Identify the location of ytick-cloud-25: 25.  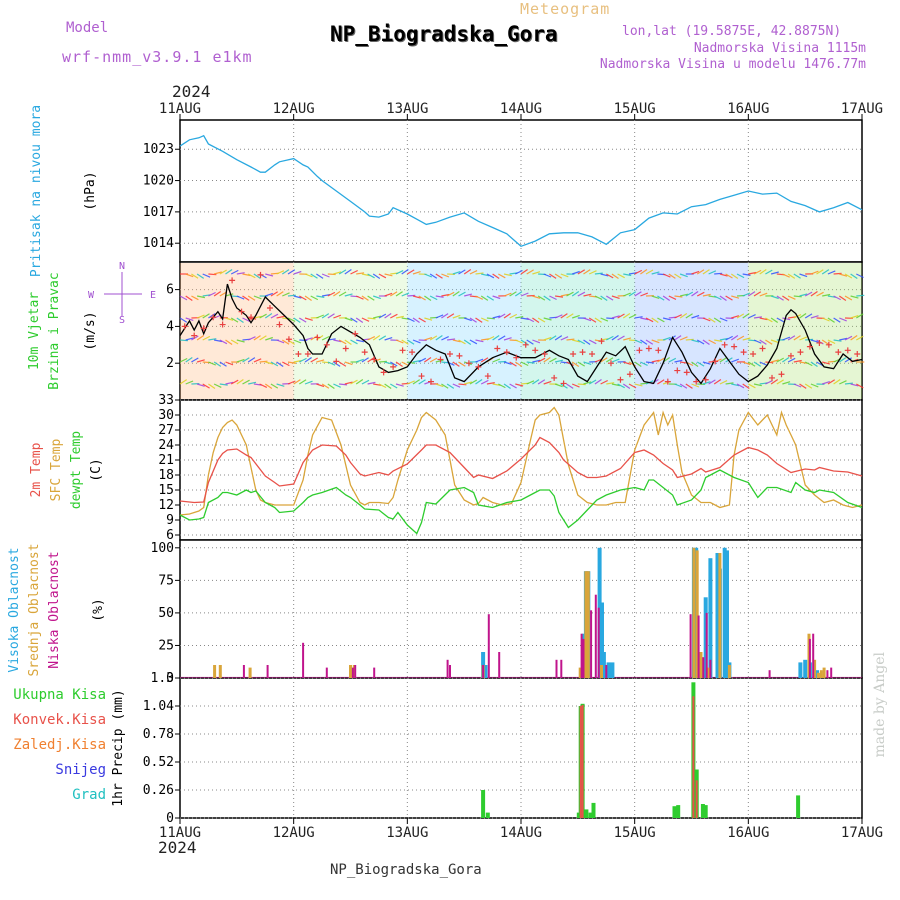
(166, 645).